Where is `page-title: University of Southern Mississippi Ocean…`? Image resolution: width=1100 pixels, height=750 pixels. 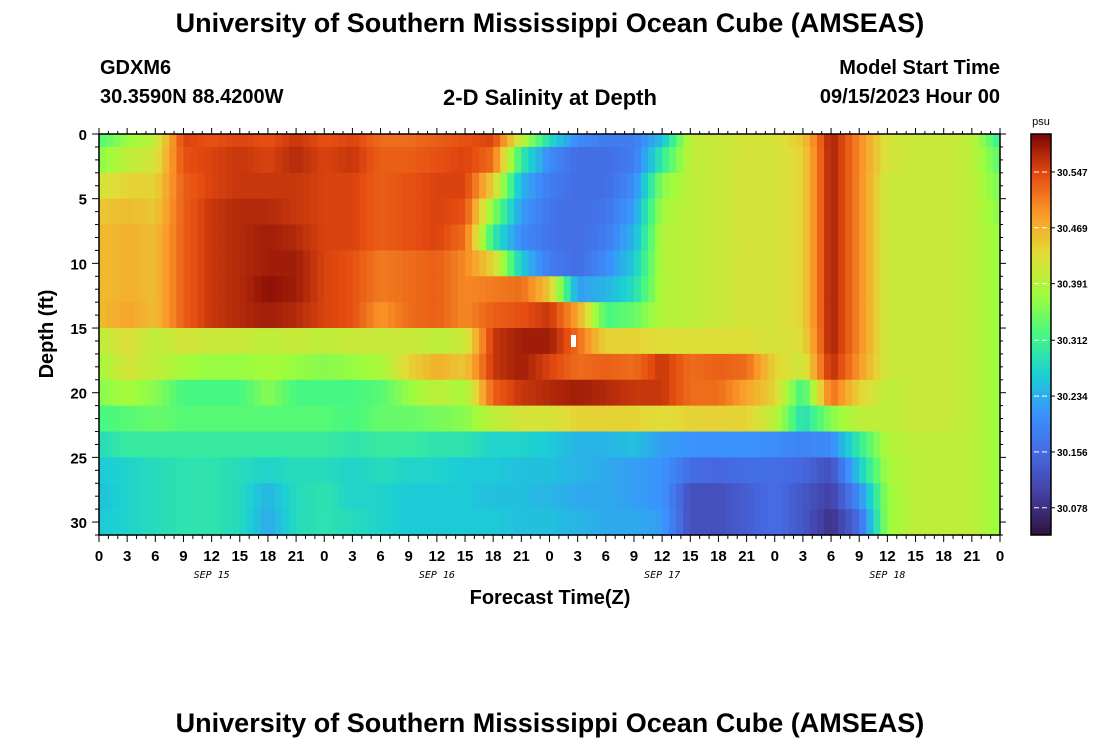 page-title: University of Southern Mississippi Ocean… is located at coordinates (550, 23).